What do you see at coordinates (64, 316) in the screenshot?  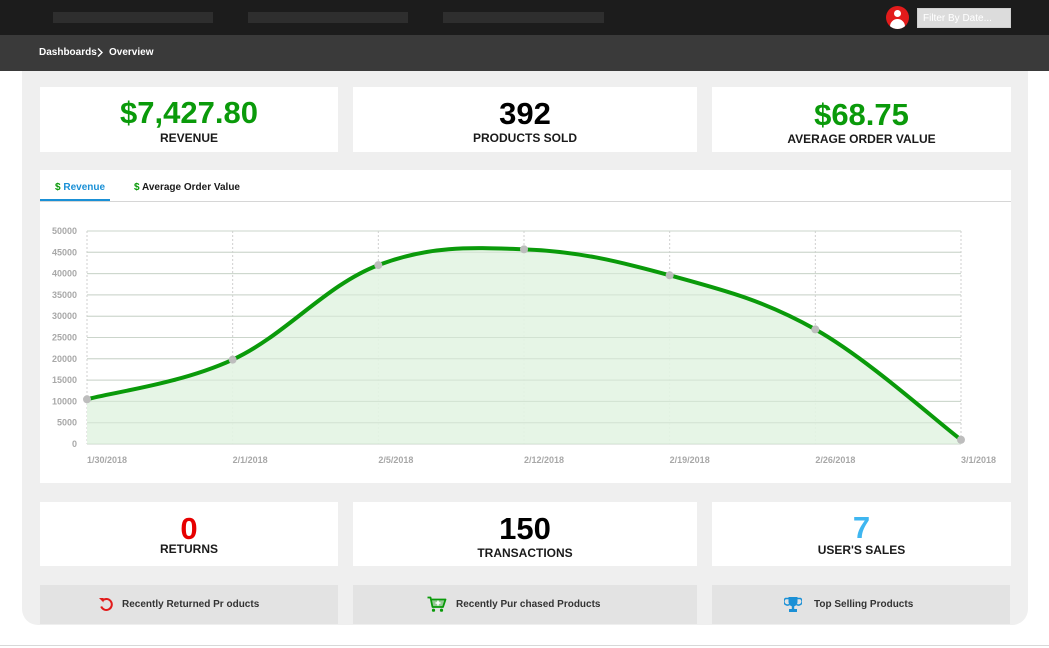 I see `y-tick-label: 30000` at bounding box center [64, 316].